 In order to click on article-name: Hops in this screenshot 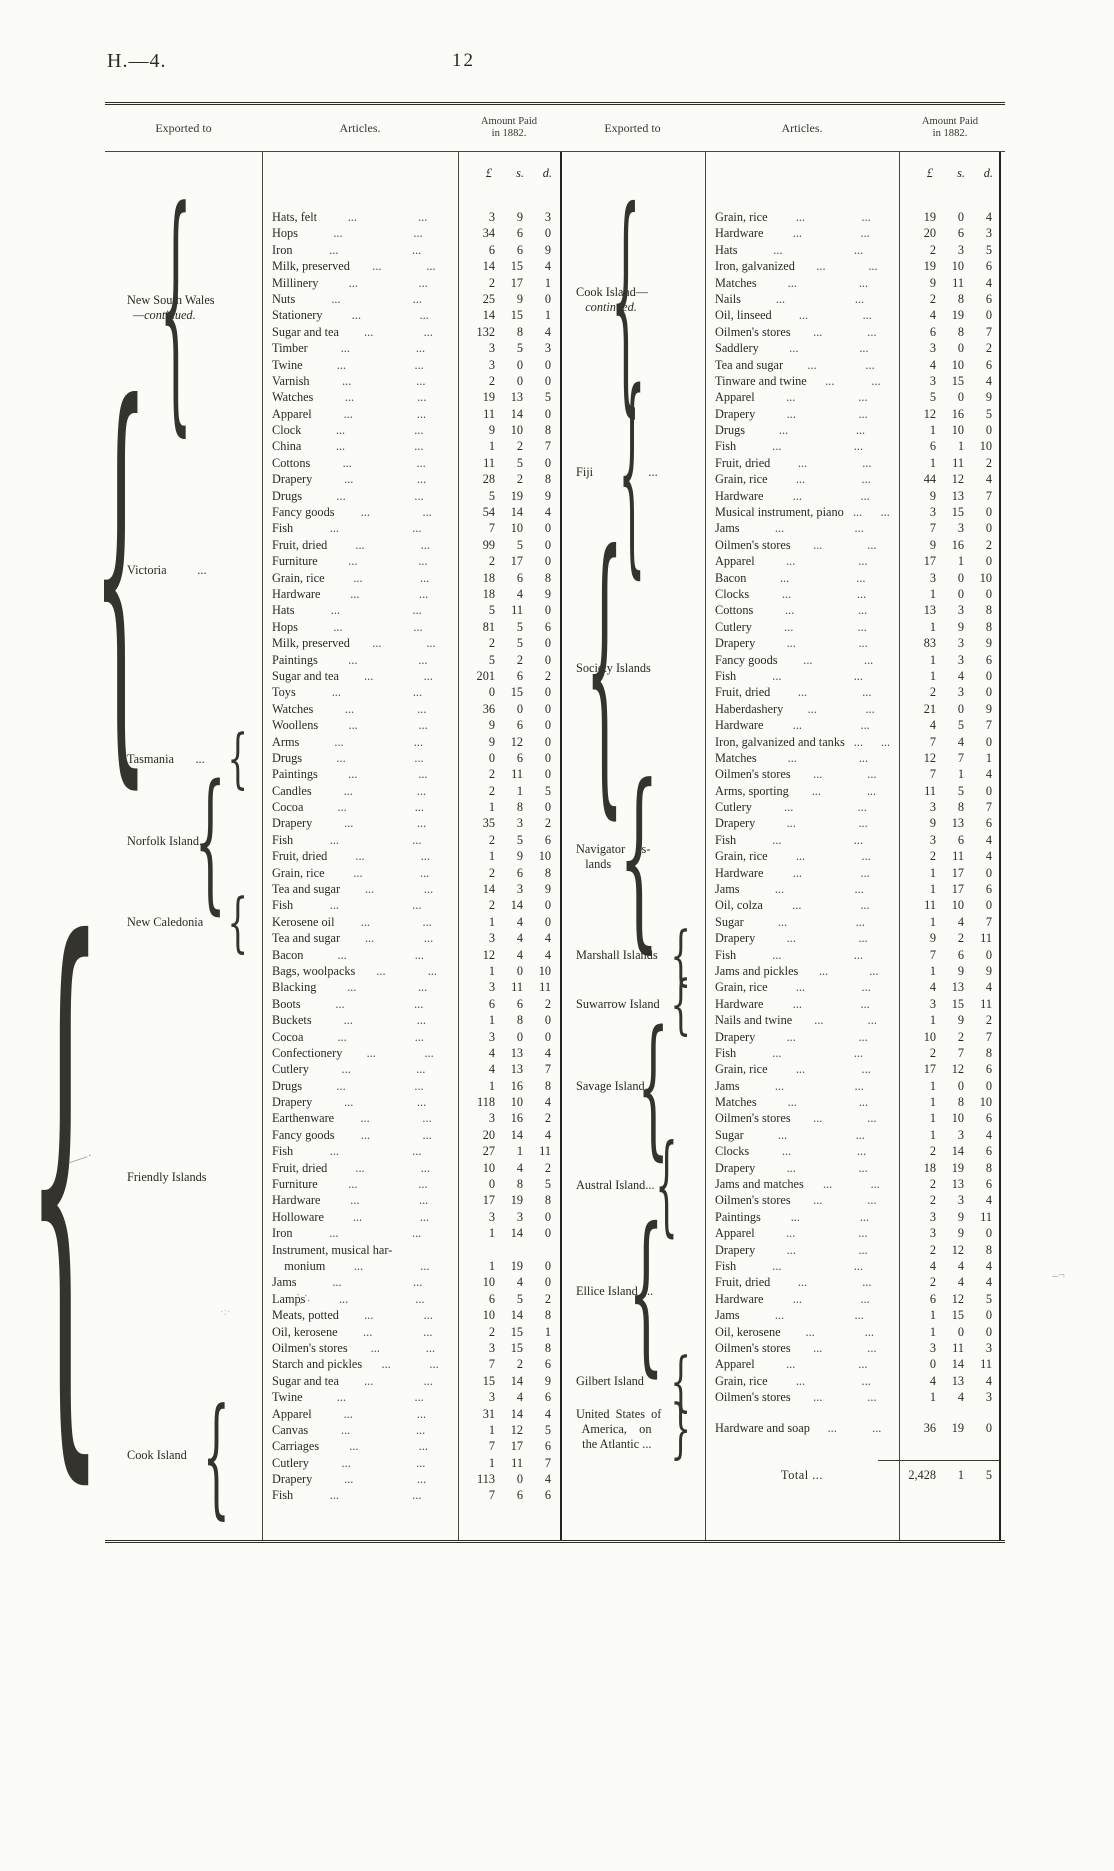, I will do `click(285, 626)`.